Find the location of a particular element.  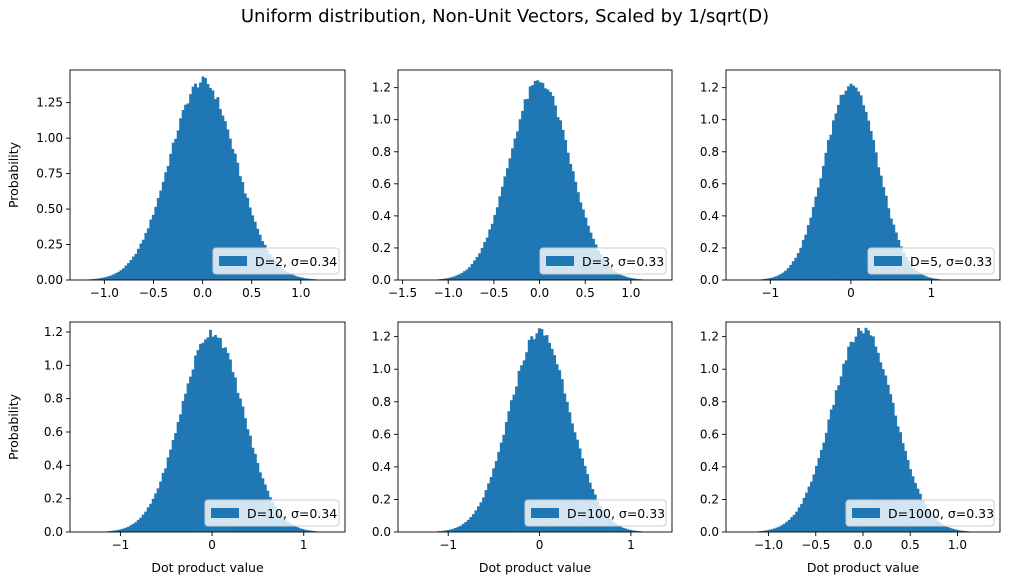

x-tick-label: −0.5 is located at coordinates (493, 293).